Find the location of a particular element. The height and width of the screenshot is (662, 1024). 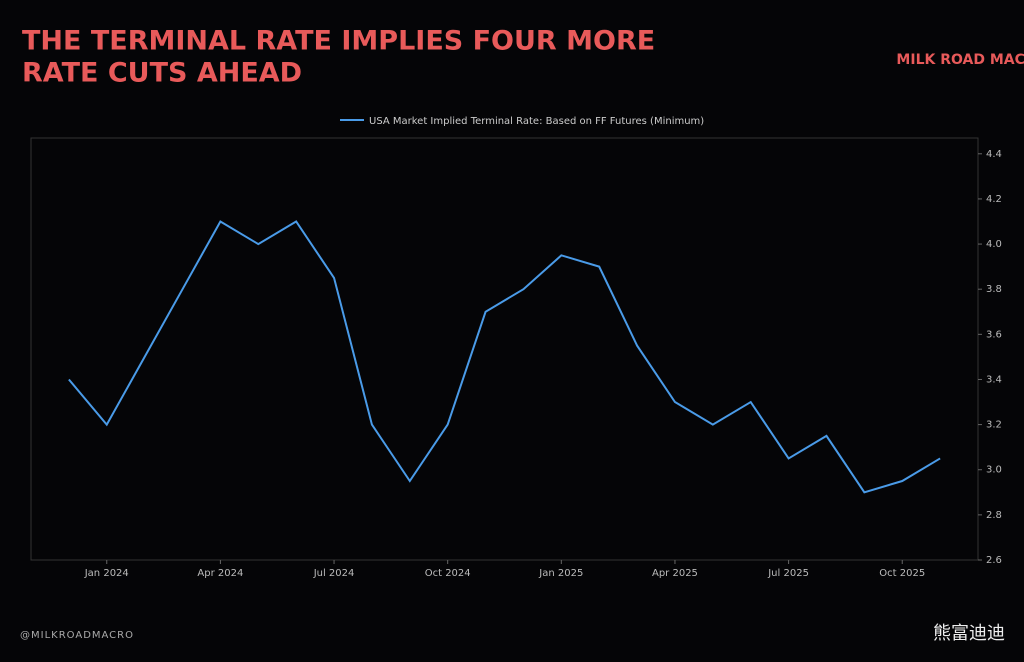

x-tick-label: Jan 2025 is located at coordinates (560, 573).